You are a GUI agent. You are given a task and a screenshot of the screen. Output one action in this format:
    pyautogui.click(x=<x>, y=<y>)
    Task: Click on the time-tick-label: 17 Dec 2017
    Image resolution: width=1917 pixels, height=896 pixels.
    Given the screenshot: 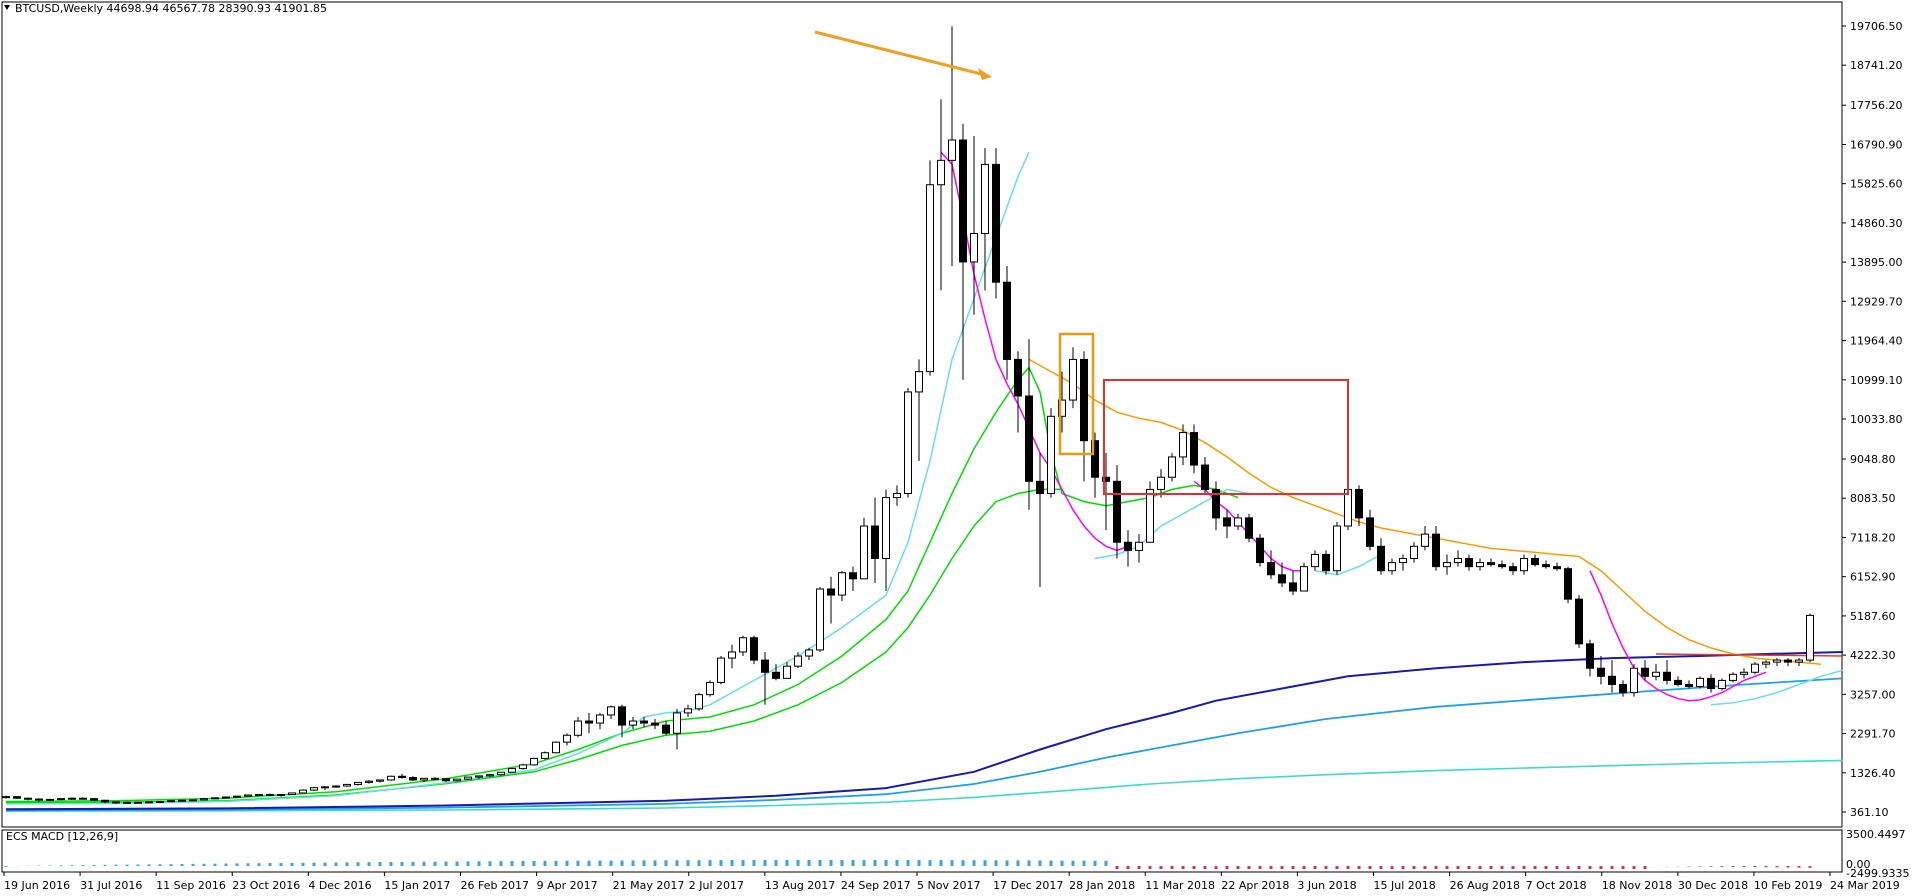 What is the action you would take?
    pyautogui.click(x=1028, y=885)
    